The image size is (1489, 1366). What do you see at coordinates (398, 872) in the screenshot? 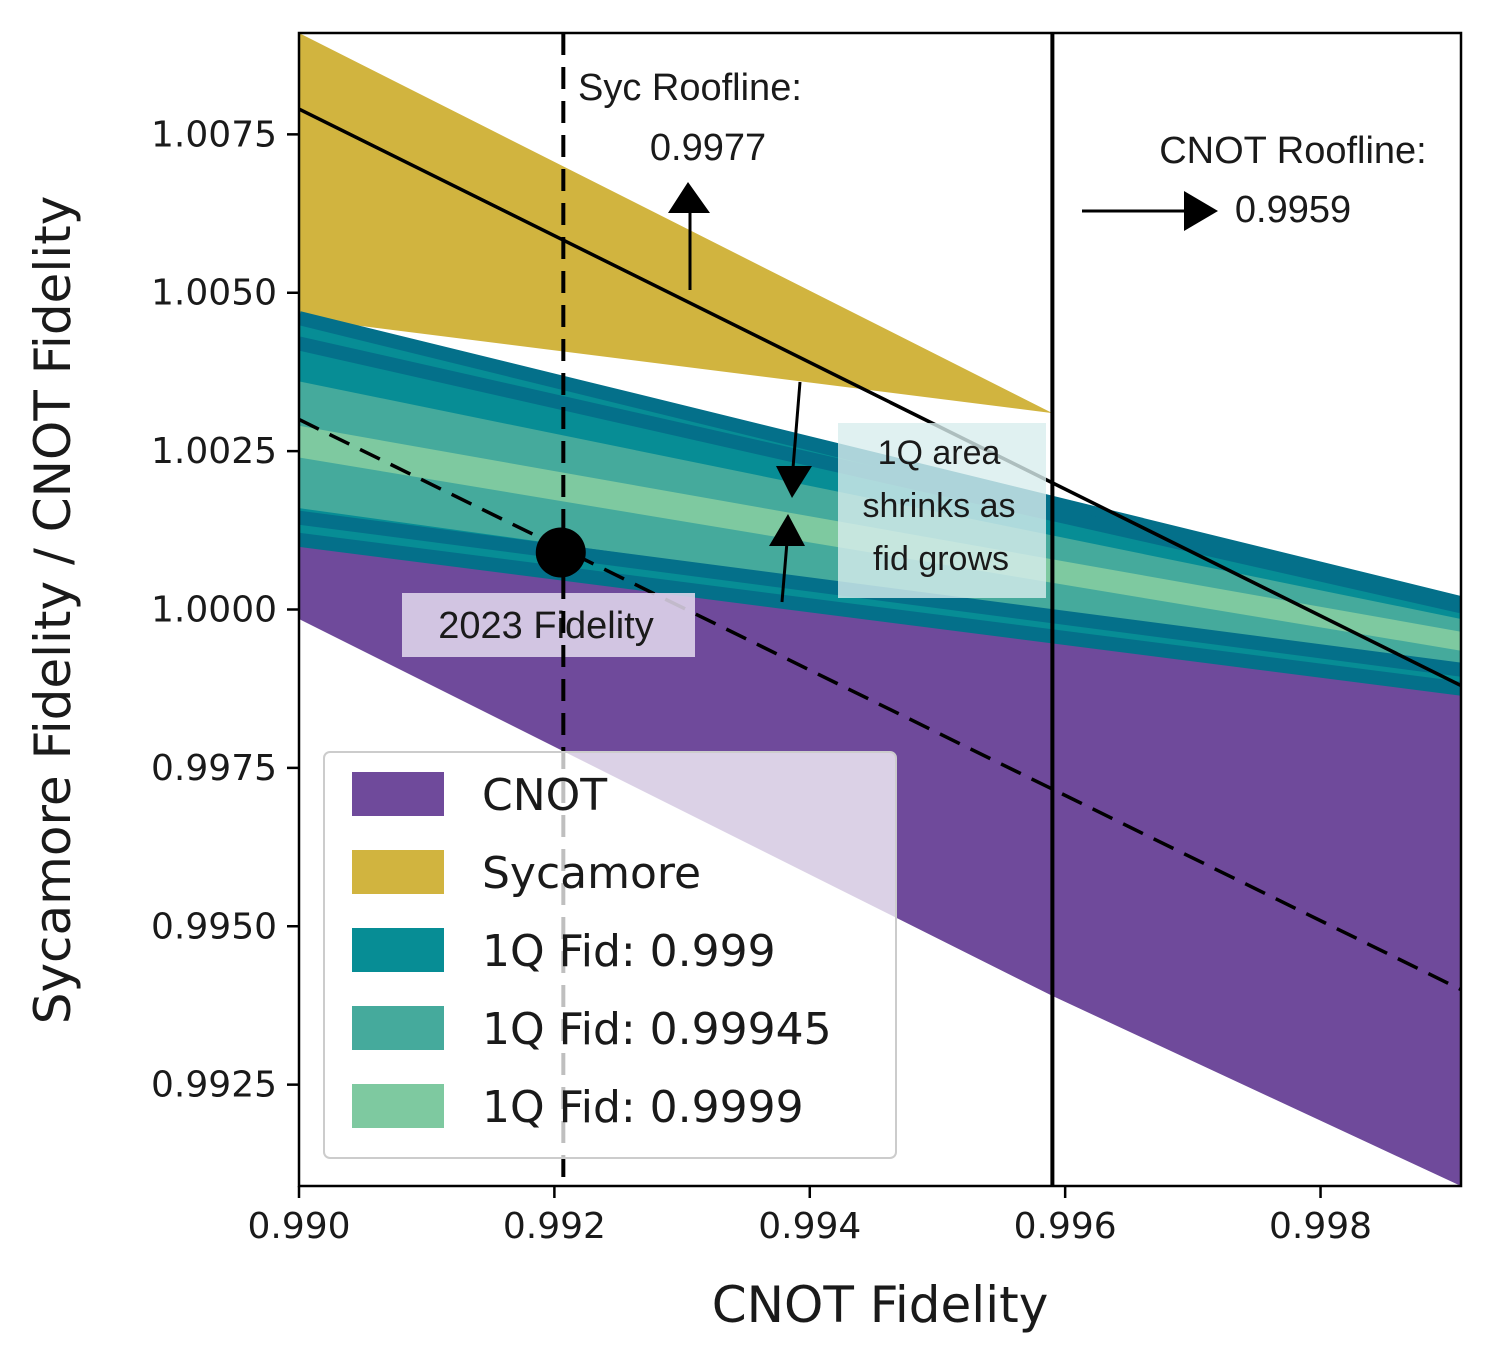
I see `legend-swatch-sycamore` at bounding box center [398, 872].